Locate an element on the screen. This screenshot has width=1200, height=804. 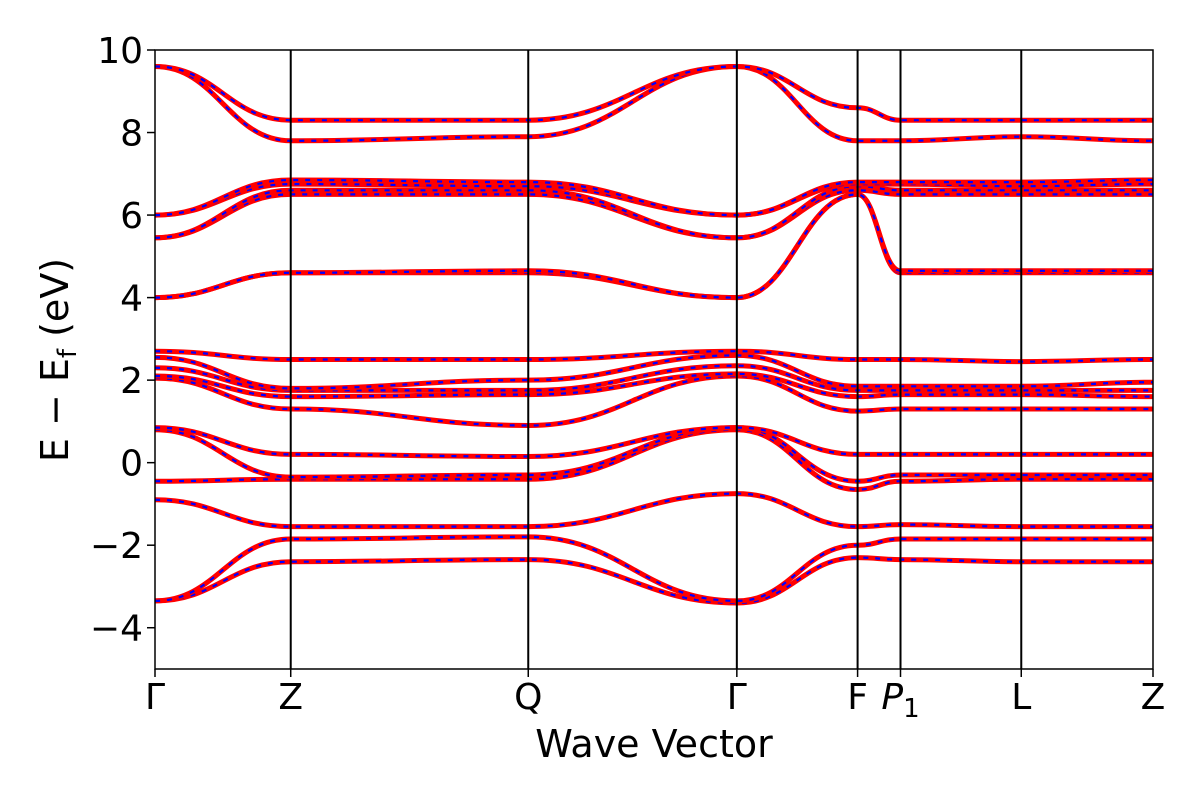
band-1-dashed is located at coordinates (654, 694).